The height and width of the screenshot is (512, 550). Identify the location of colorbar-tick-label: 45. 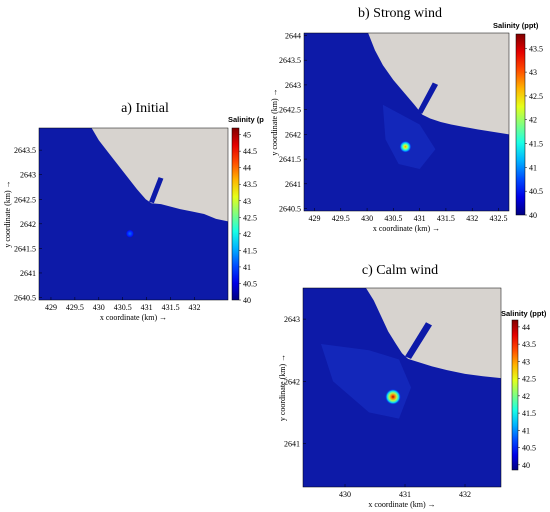
(247, 135).